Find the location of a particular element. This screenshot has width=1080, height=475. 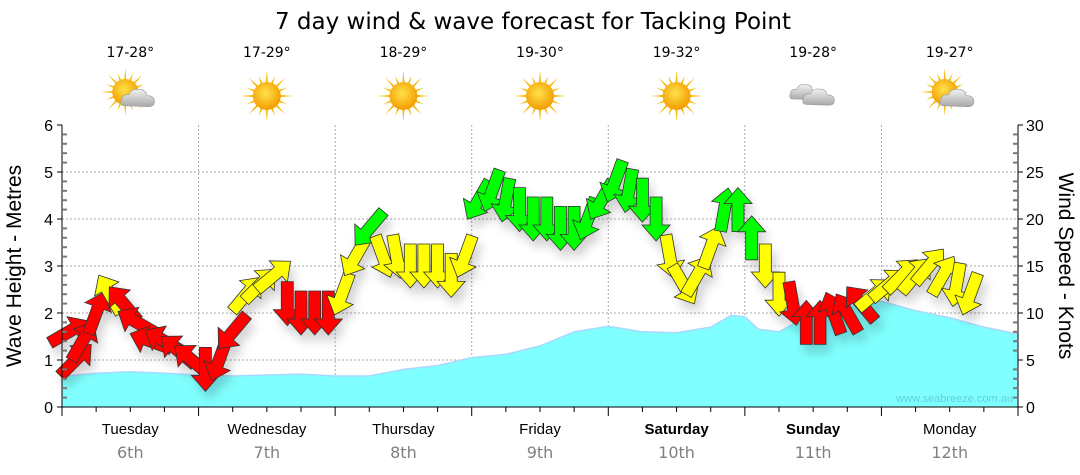

y-right-tick-label: 15 is located at coordinates (1035, 267).